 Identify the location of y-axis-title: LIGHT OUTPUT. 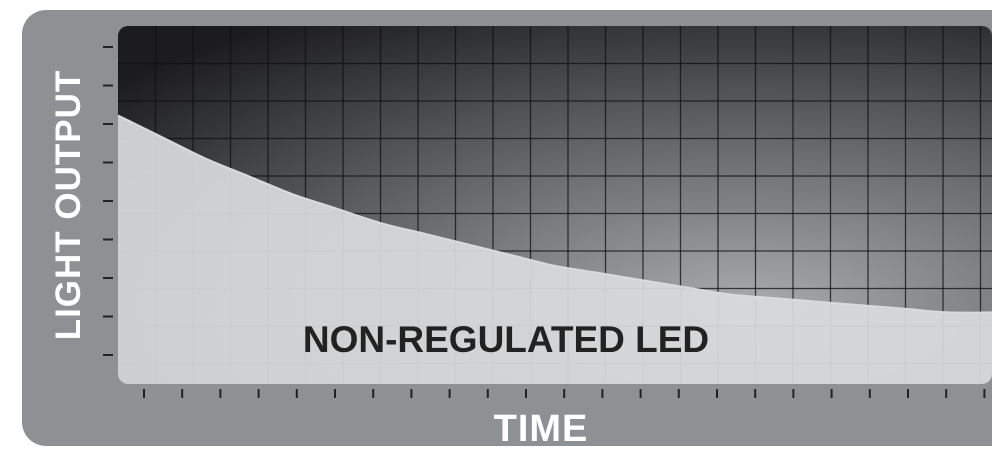
(68, 205).